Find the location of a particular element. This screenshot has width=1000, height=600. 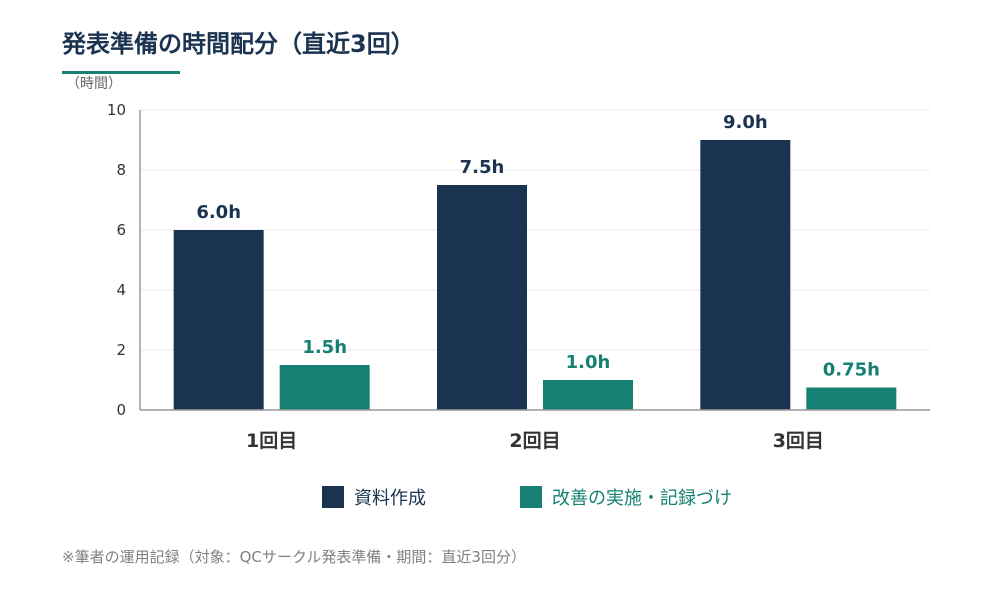

x-tick-label: 1回目 is located at coordinates (271, 441).